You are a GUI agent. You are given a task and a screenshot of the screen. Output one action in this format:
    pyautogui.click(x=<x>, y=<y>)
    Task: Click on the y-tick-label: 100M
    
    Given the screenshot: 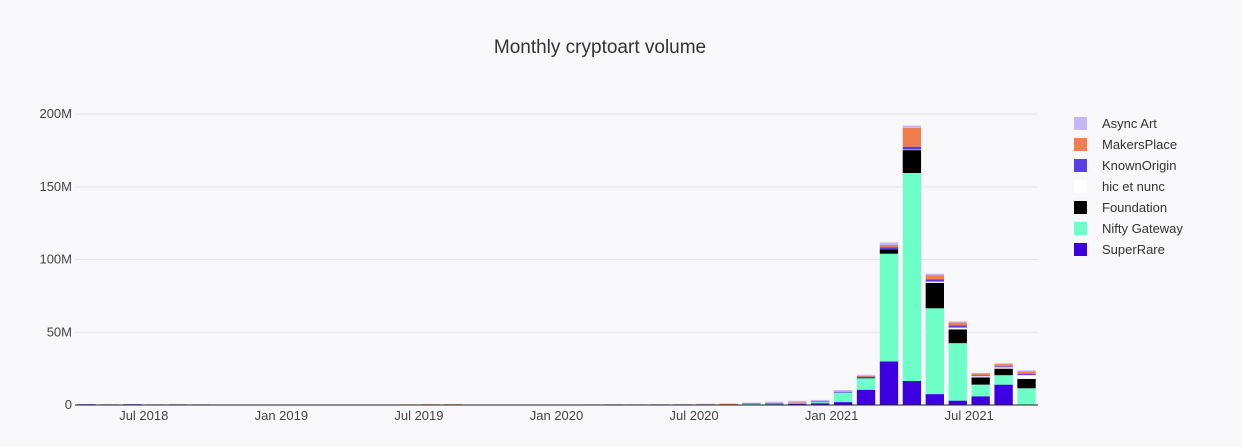 What is the action you would take?
    pyautogui.click(x=55, y=259)
    